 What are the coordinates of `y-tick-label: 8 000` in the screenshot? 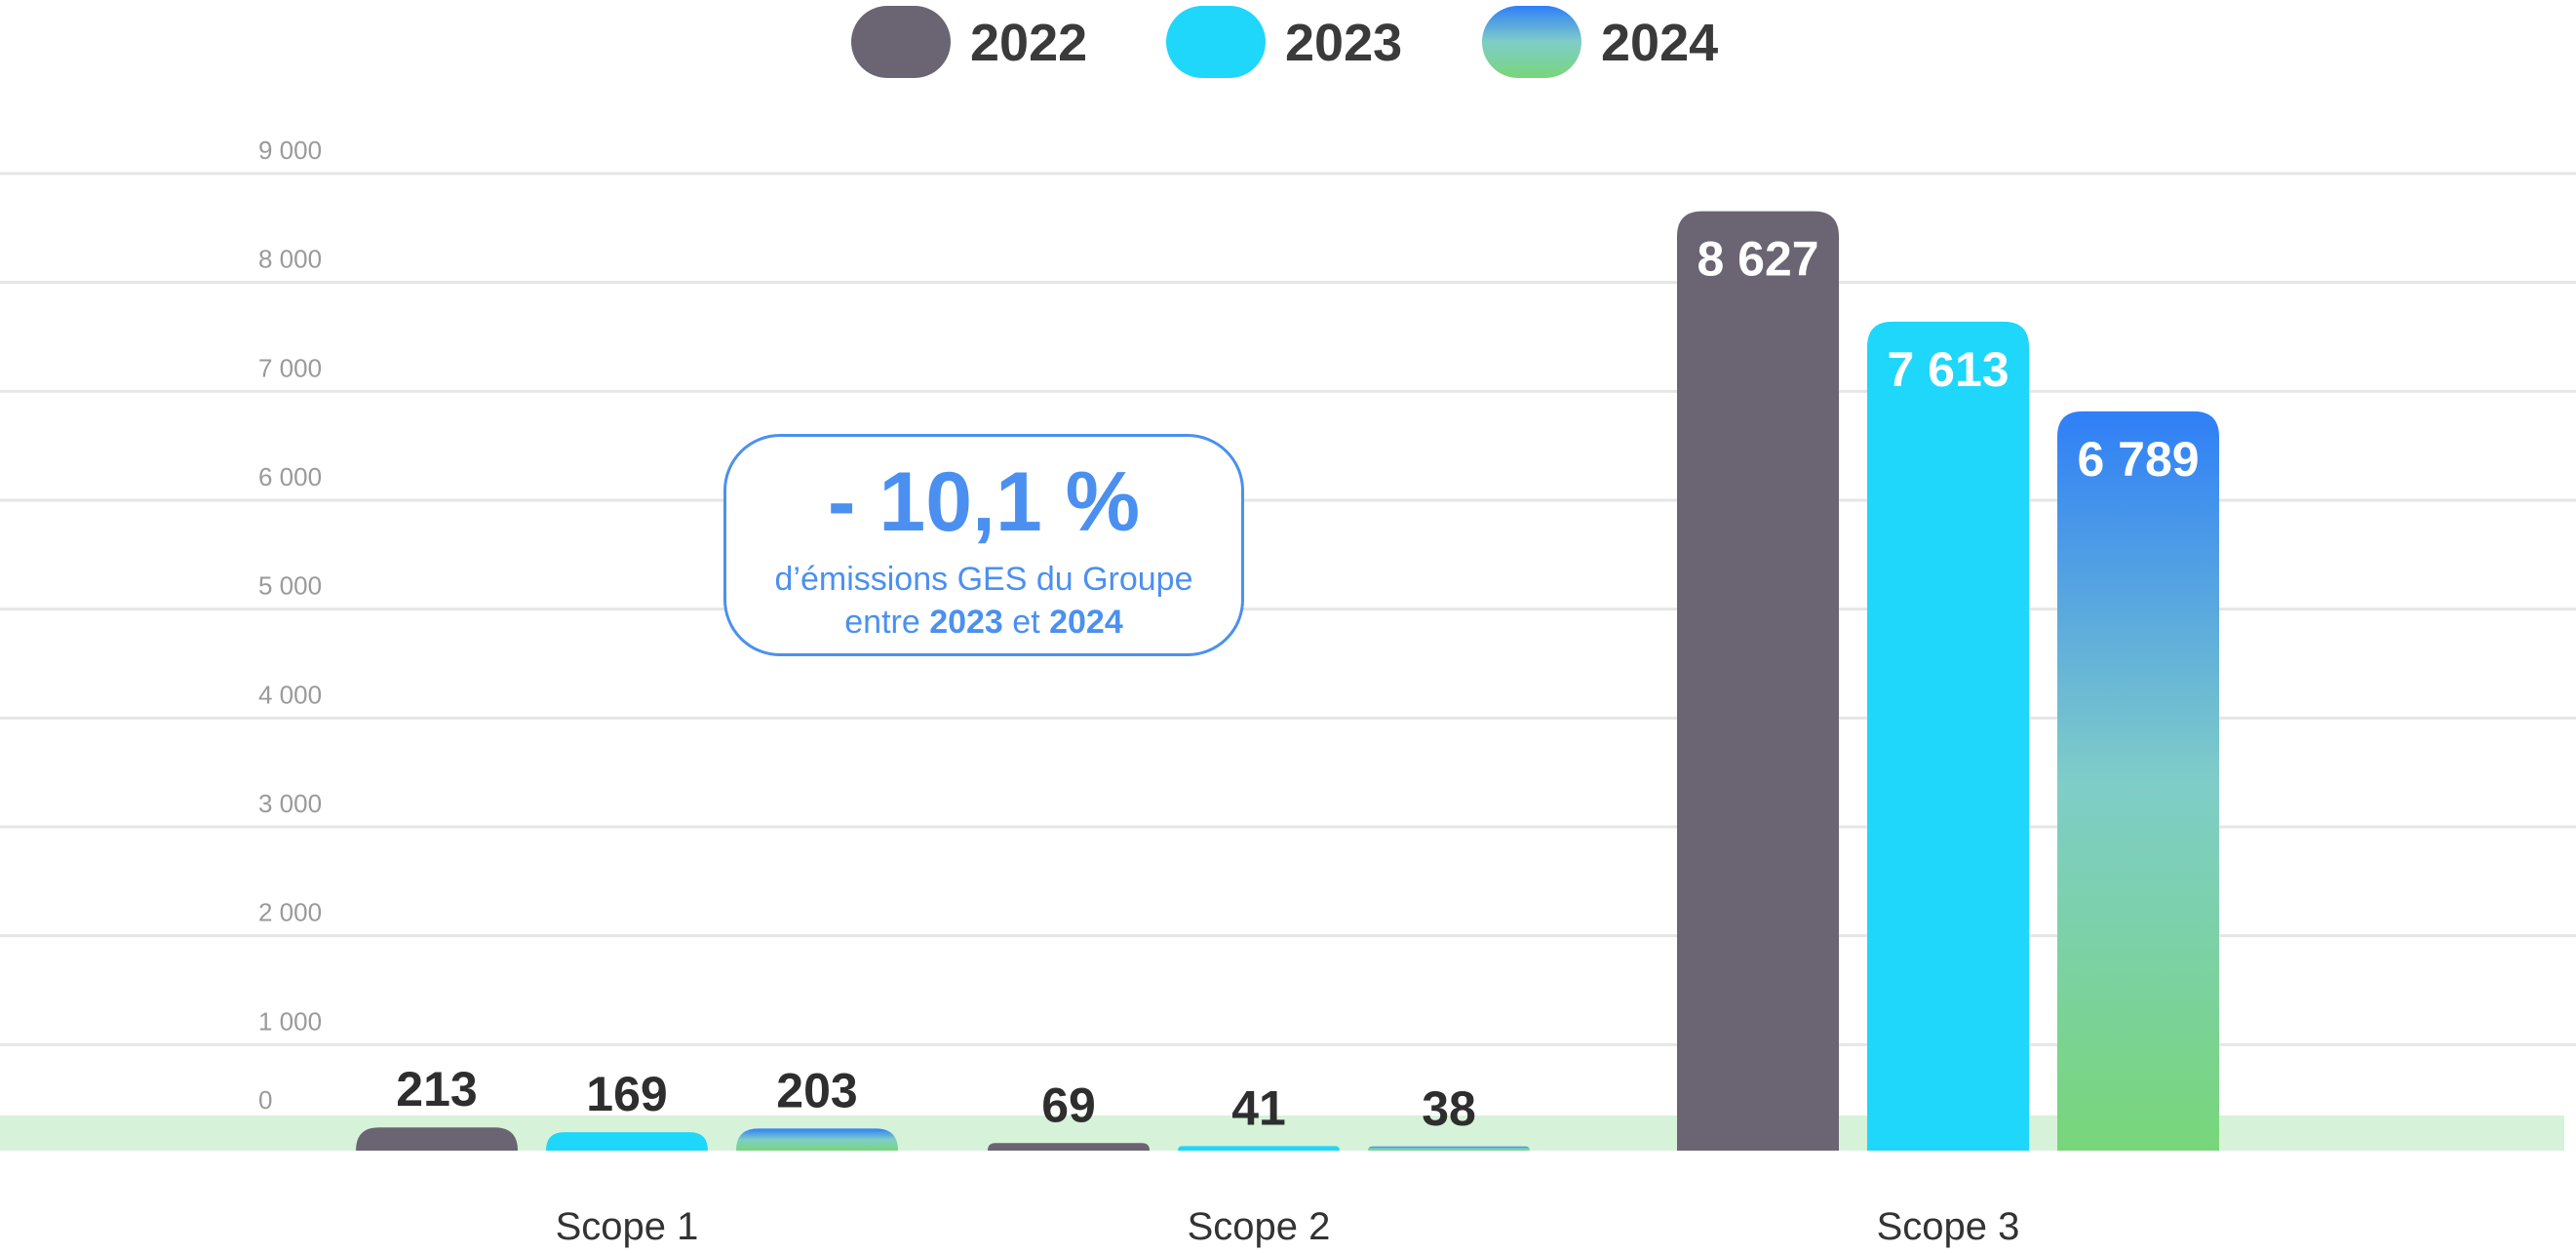 It's located at (290, 259).